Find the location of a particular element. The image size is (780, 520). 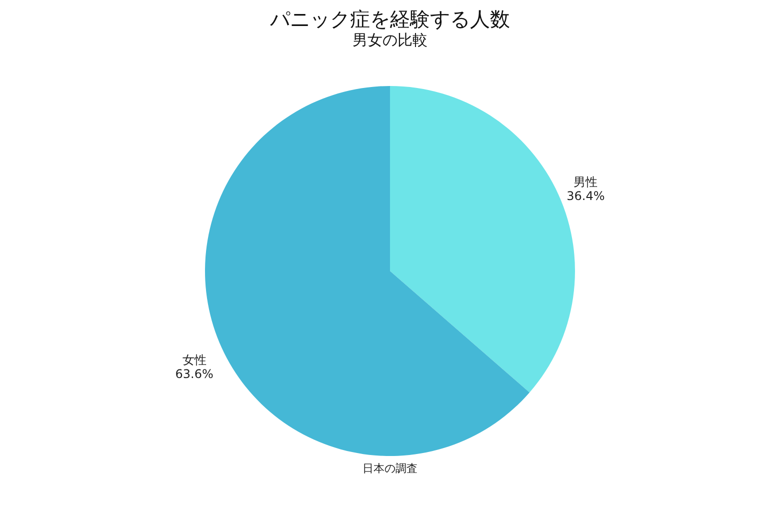

chart-title: パニック症を経験する人数 is located at coordinates (389, 19).